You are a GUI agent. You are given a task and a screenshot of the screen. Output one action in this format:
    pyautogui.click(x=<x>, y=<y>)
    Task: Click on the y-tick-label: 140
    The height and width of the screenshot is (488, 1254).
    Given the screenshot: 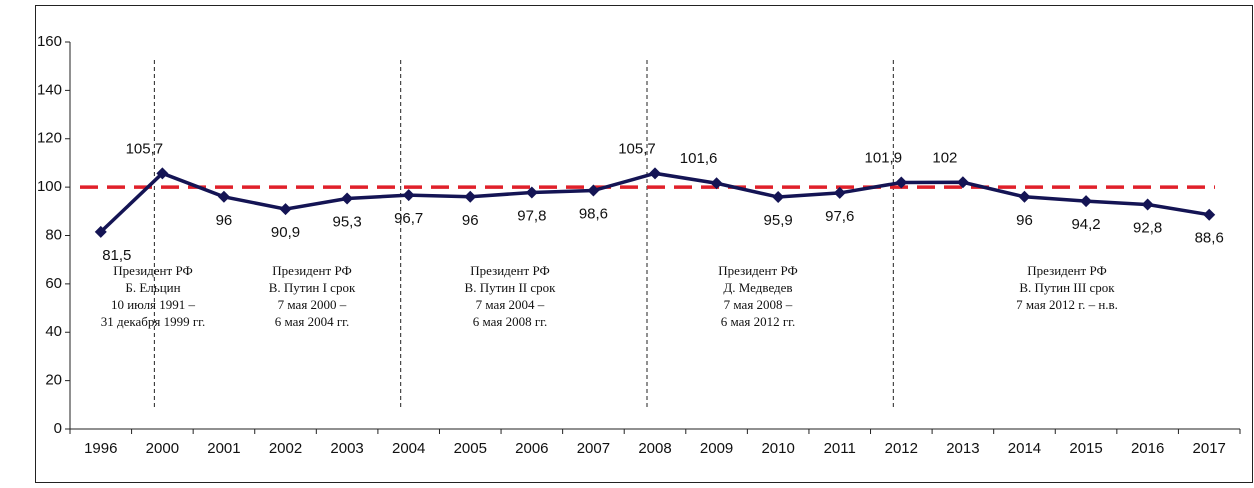 What is the action you would take?
    pyautogui.click(x=49, y=89)
    